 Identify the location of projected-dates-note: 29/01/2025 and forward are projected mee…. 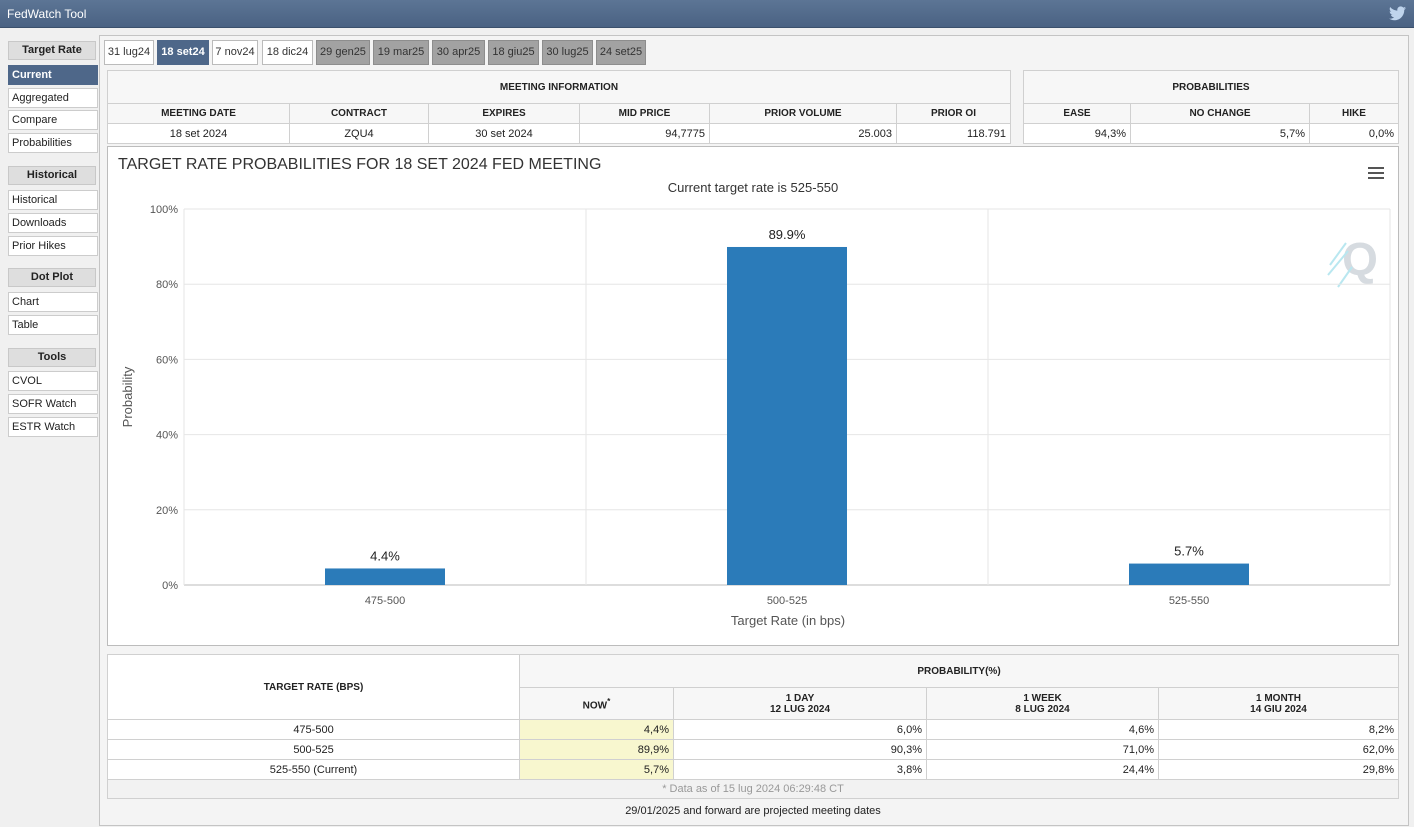
(753, 811).